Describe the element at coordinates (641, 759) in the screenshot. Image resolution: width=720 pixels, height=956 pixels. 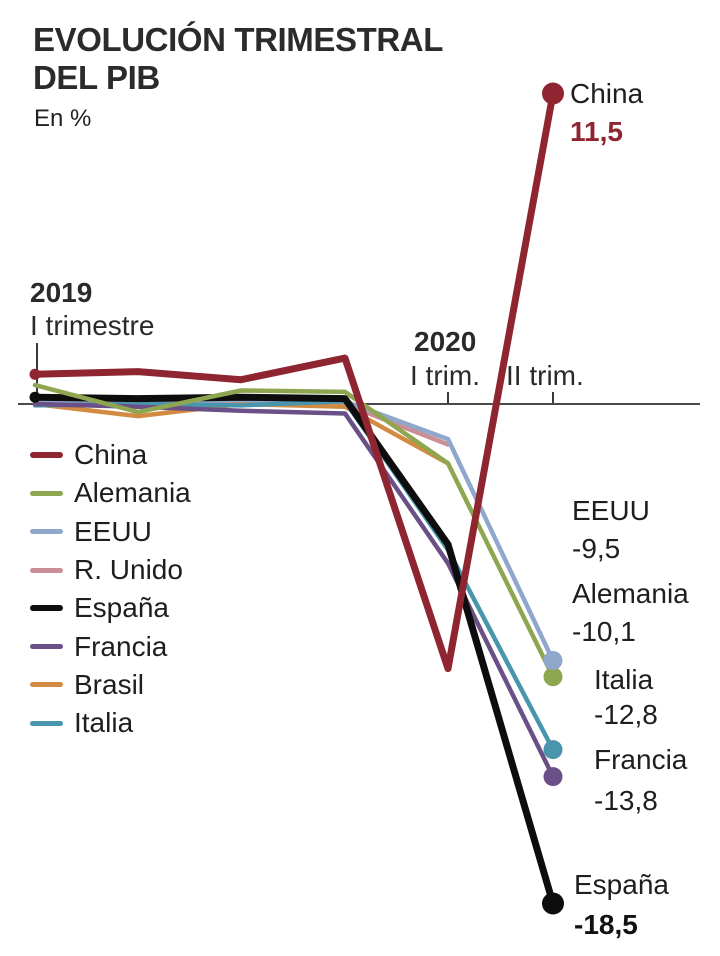
I see `end-label-country-francia: Francia` at that location.